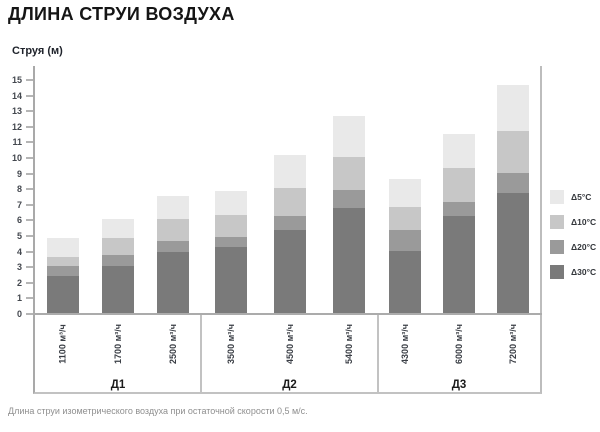 The width and height of the screenshot is (600, 432). What do you see at coordinates (118, 385) in the screenshot?
I see `group-name-Д1: Д1` at bounding box center [118, 385].